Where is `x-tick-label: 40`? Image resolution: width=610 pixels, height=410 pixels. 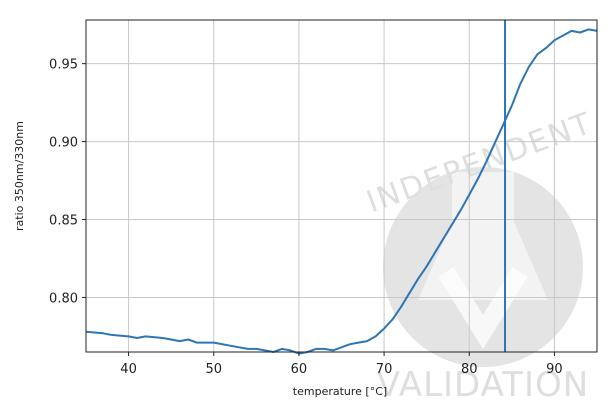
x-tick-label: 40 is located at coordinates (128, 369).